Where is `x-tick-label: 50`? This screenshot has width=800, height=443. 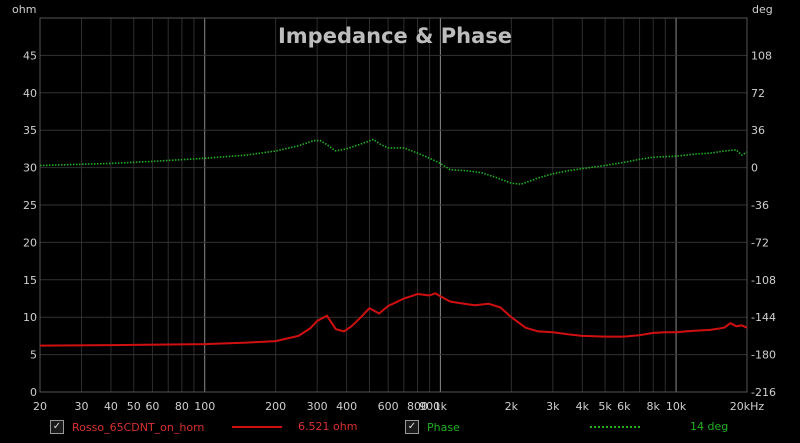 x-tick-label: 50 is located at coordinates (134, 406).